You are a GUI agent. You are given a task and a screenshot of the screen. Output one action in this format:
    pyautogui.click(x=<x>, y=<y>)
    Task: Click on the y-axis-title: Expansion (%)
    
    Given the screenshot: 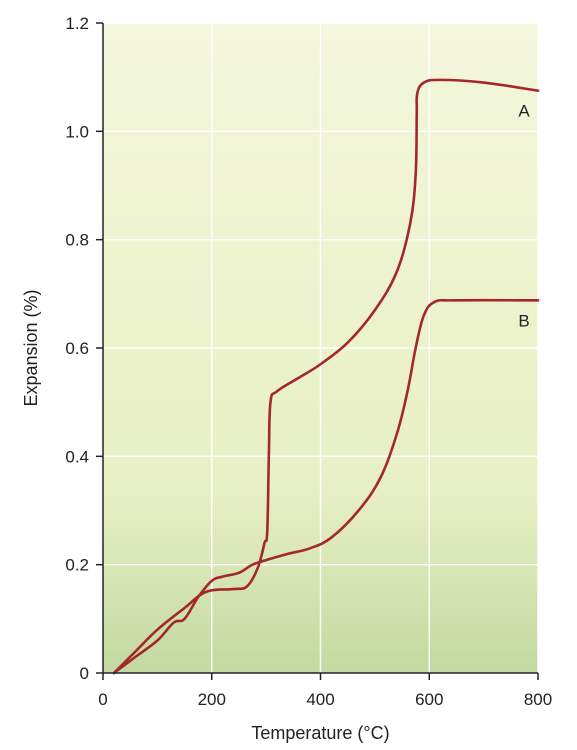 What is the action you would take?
    pyautogui.click(x=31, y=347)
    